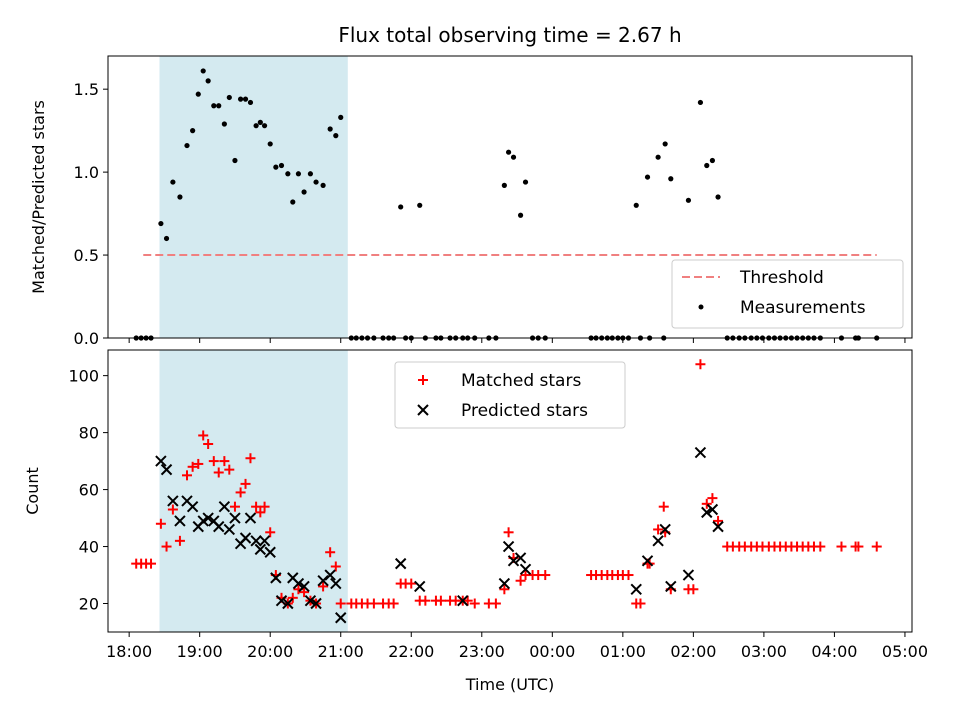 The image size is (960, 720). I want to click on y-tick-label: 1.5, so click(86, 89).